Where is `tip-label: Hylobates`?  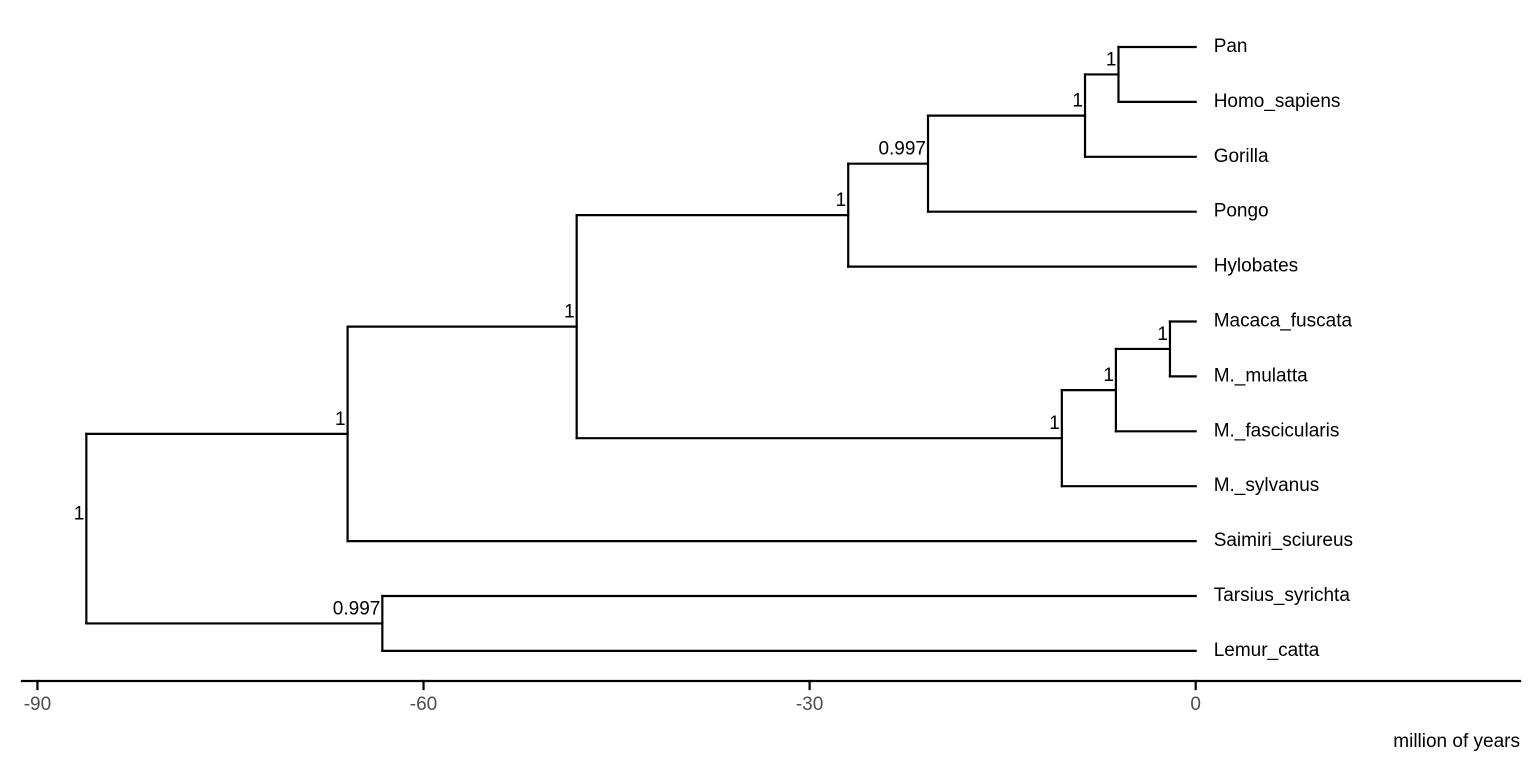
tip-label: Hylobates is located at coordinates (1256, 266).